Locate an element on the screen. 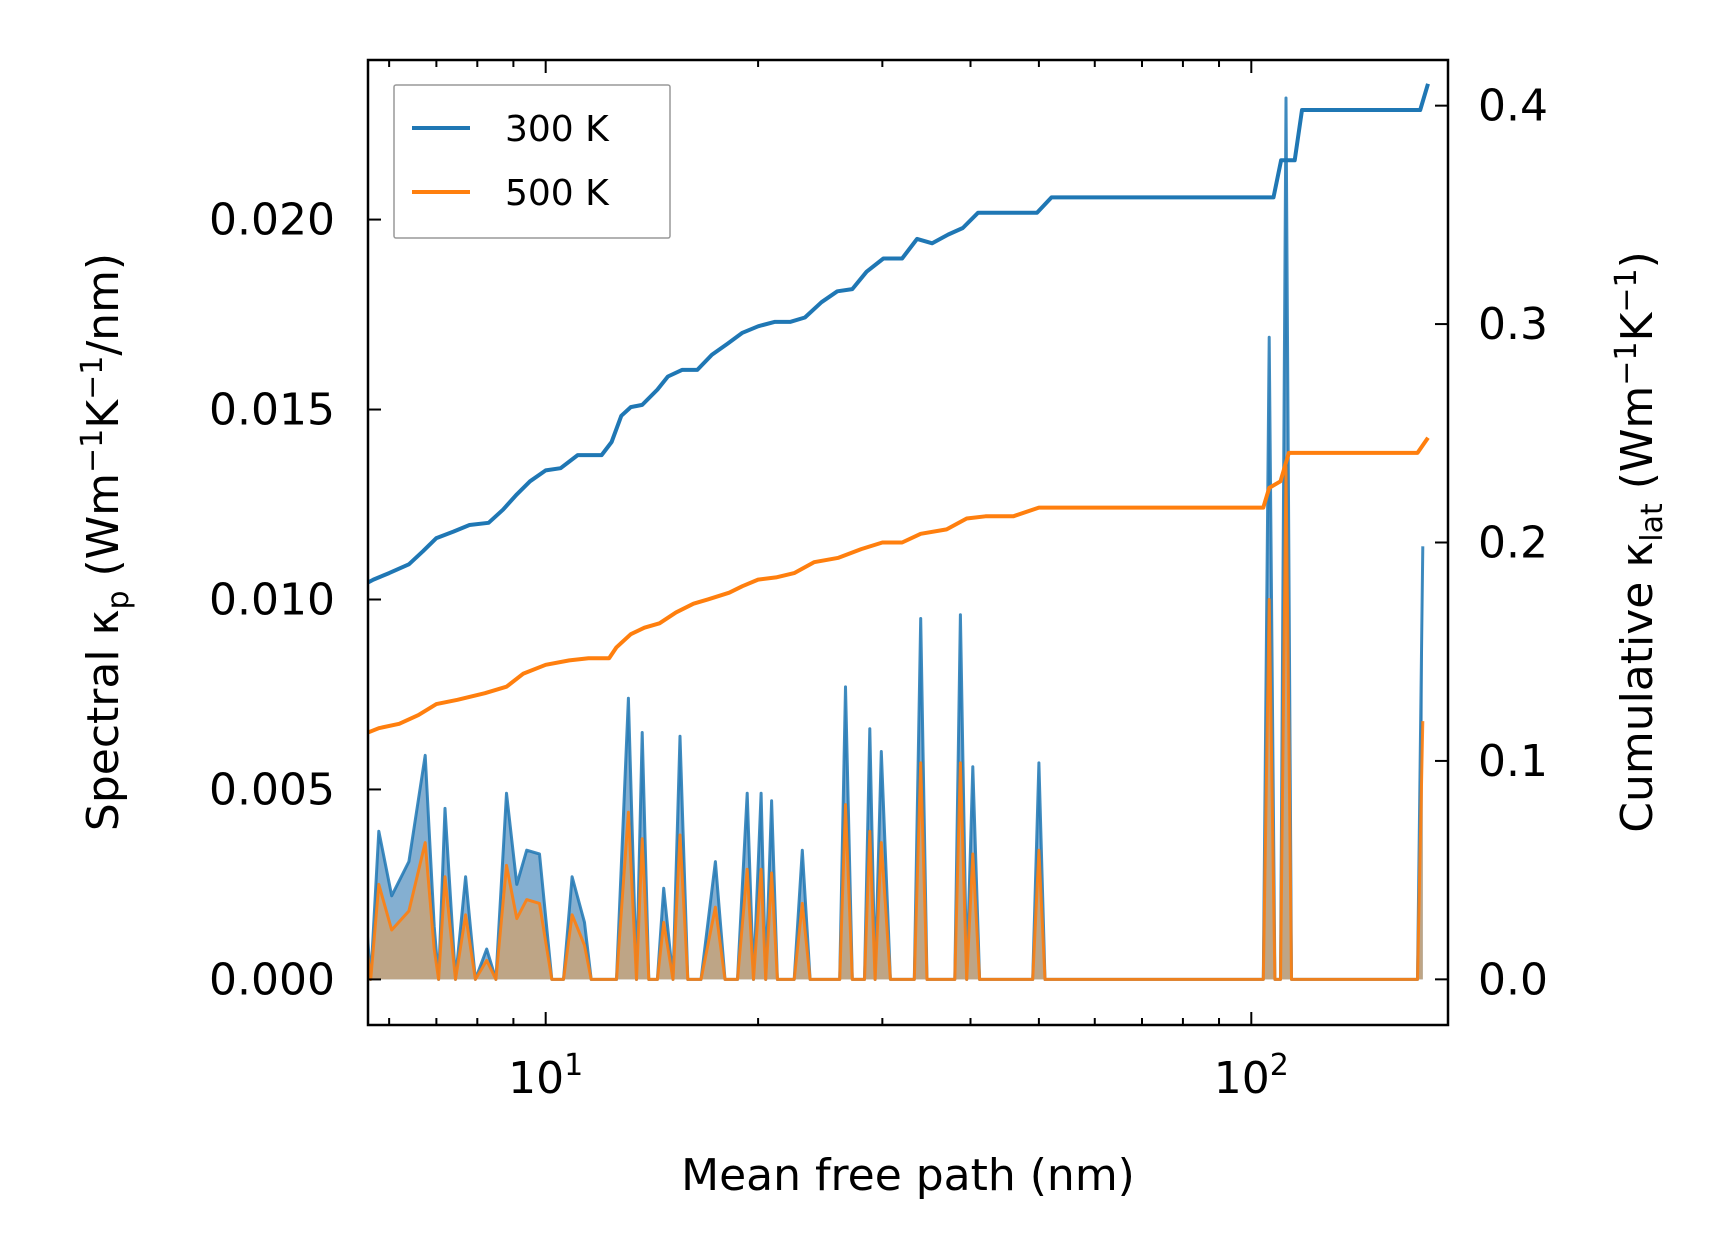  legend-label-300k: 300 K is located at coordinates (557, 129).